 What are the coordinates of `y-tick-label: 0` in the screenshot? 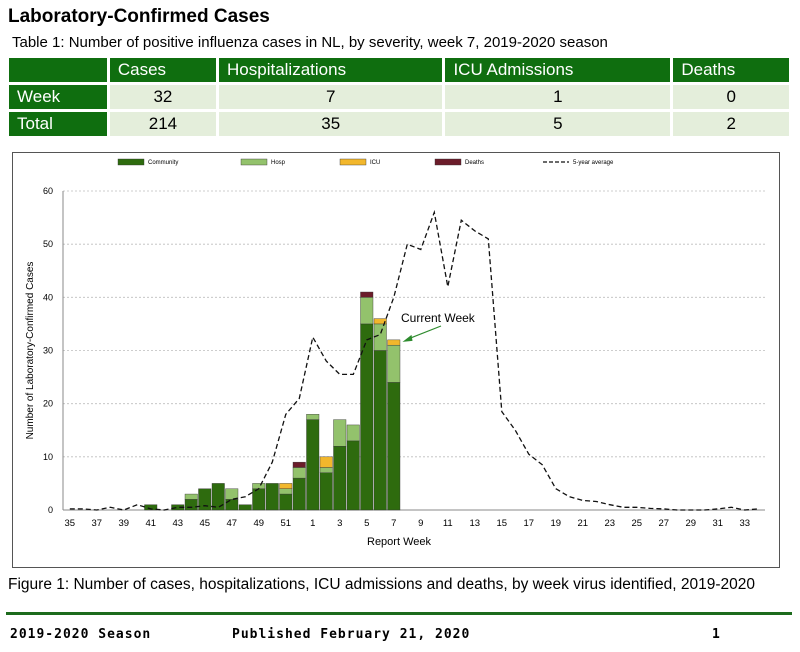 It's located at (50, 510).